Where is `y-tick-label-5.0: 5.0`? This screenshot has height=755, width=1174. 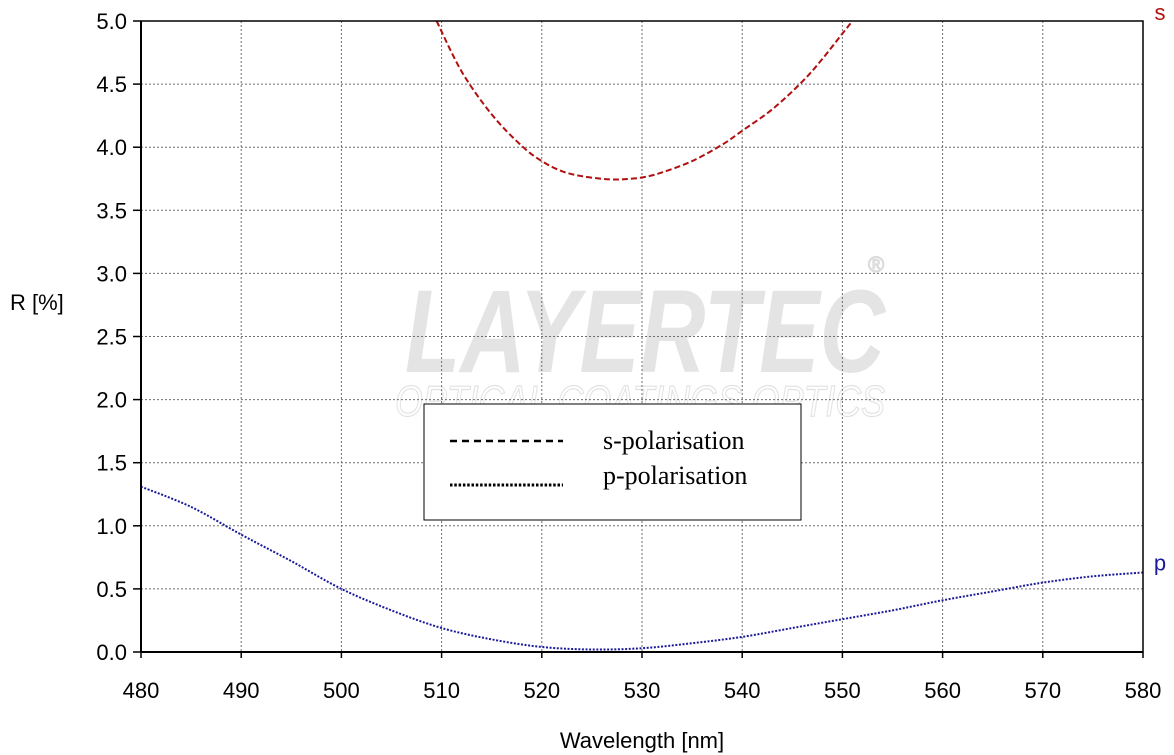
y-tick-label-5.0: 5.0 is located at coordinates (111, 21).